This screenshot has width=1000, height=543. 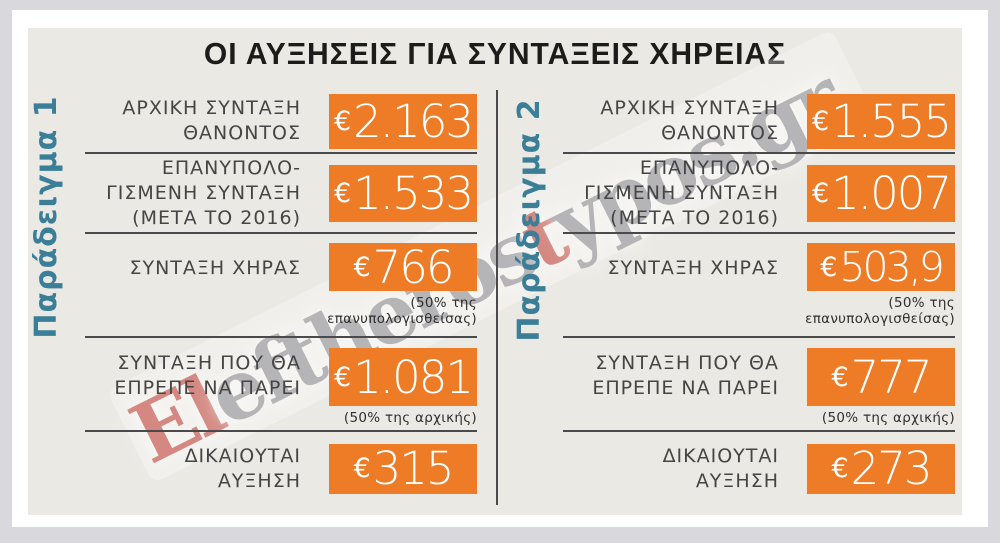 I want to click on value-wrap: €503,9 (50% της επανυπολογισθείσας), so click(x=880, y=285).